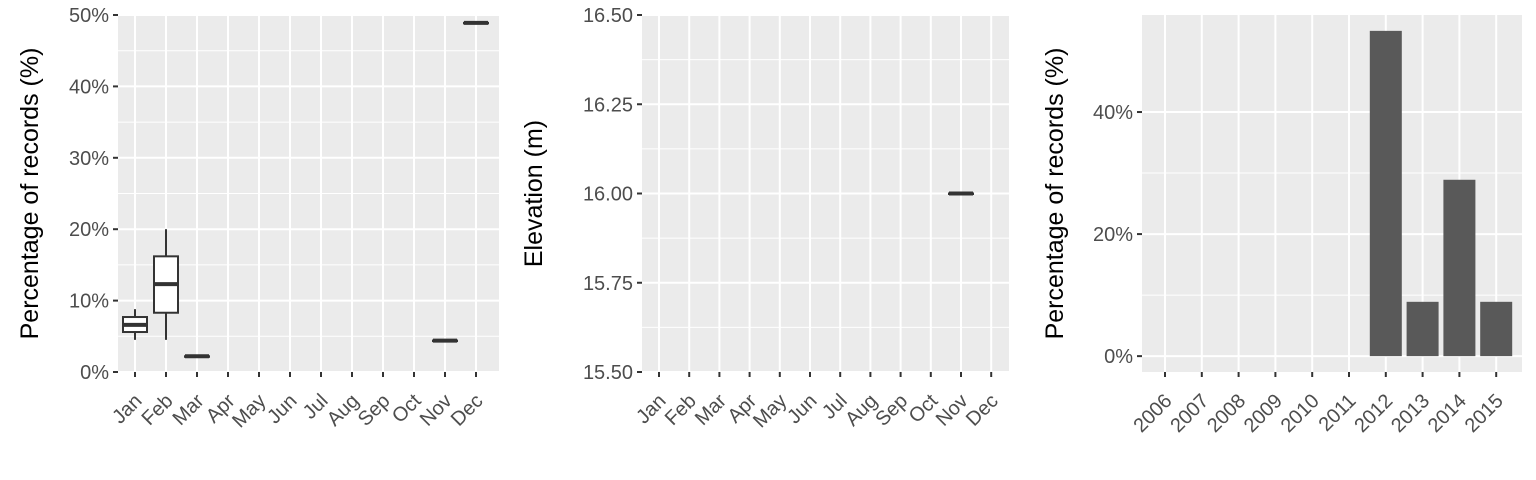 This screenshot has height=480, width=1536. What do you see at coordinates (1373, 413) in the screenshot?
I see `x-tick-label: 2012` at bounding box center [1373, 413].